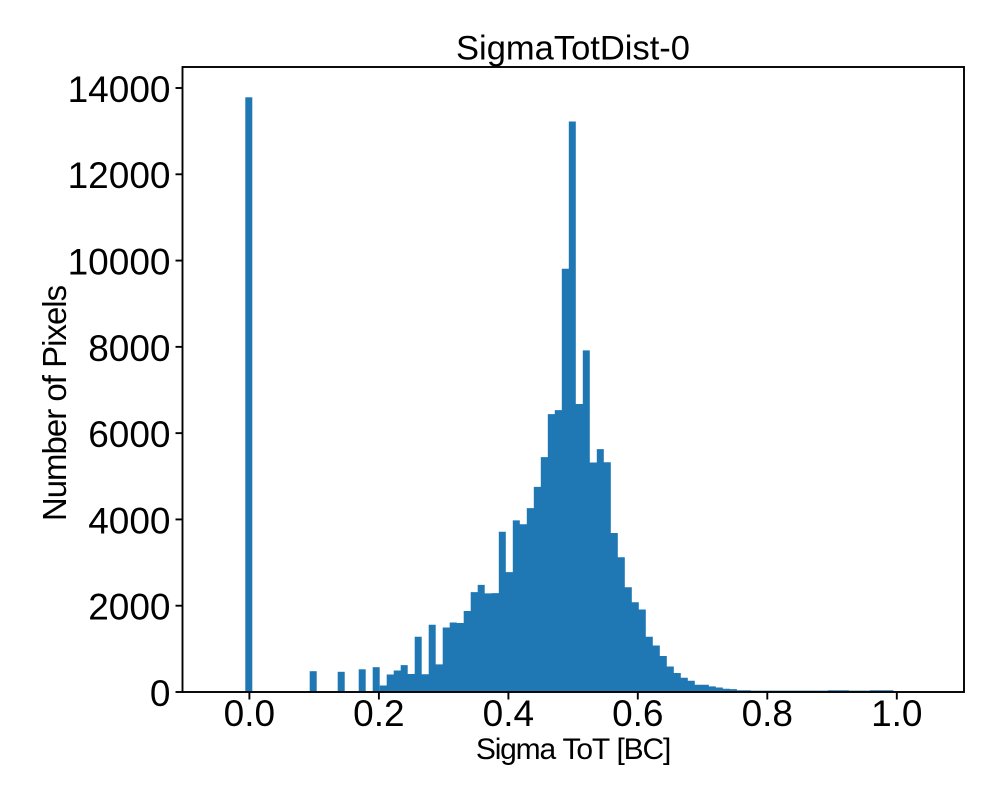  What do you see at coordinates (767, 713) in the screenshot?
I see `svg-text: 0.8` at bounding box center [767, 713].